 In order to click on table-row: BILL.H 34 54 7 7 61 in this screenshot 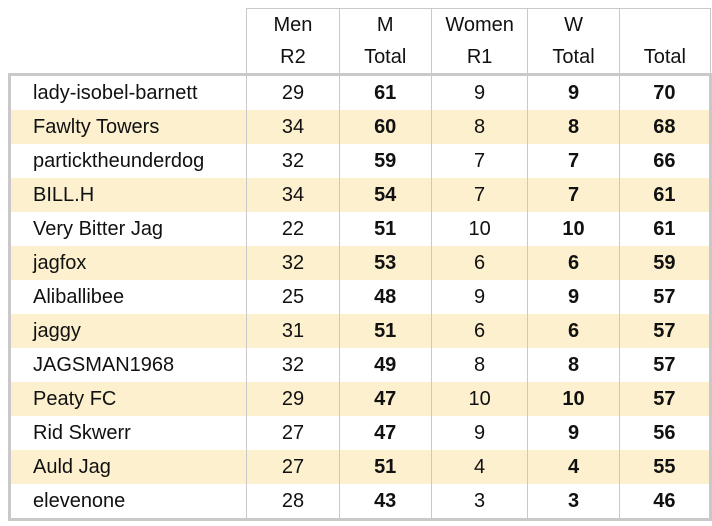, I will do `click(359, 195)`.